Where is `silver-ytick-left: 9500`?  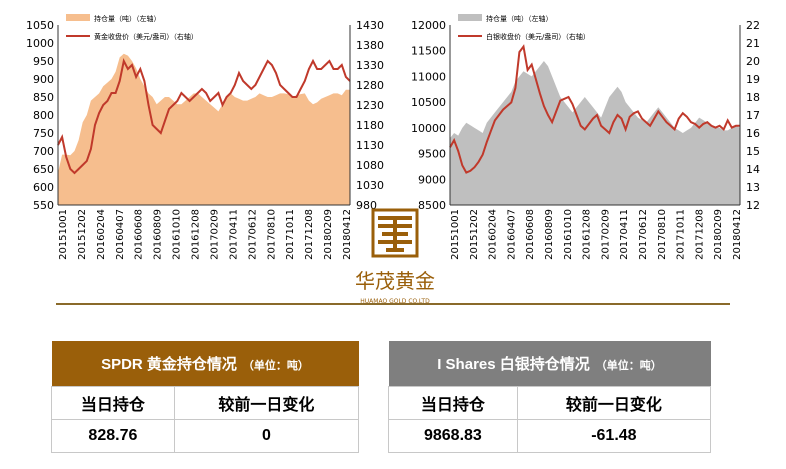
silver-ytick-left: 9500 is located at coordinates (432, 154).